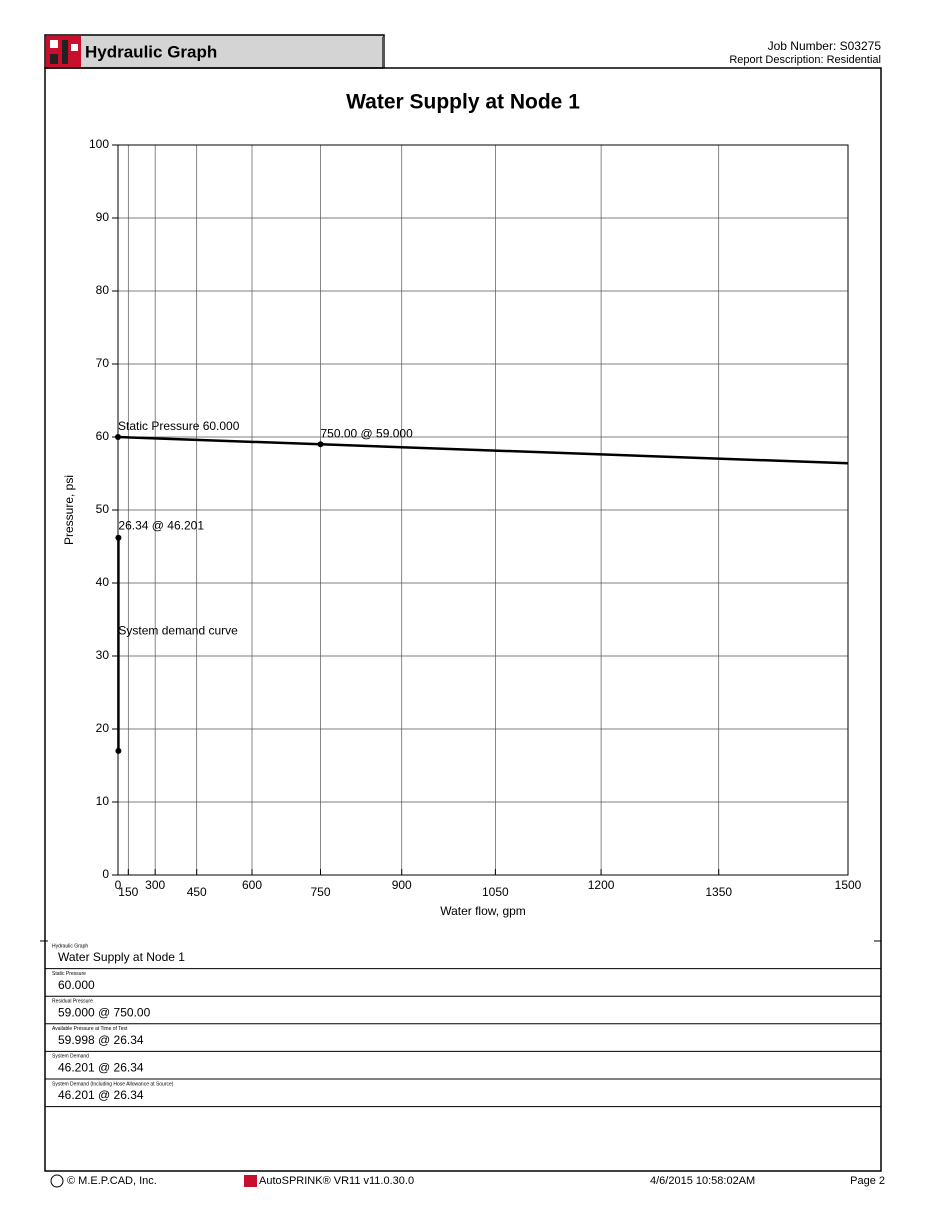 The height and width of the screenshot is (1216, 940). What do you see at coordinates (250, 1181) in the screenshot?
I see `footer-logo` at bounding box center [250, 1181].